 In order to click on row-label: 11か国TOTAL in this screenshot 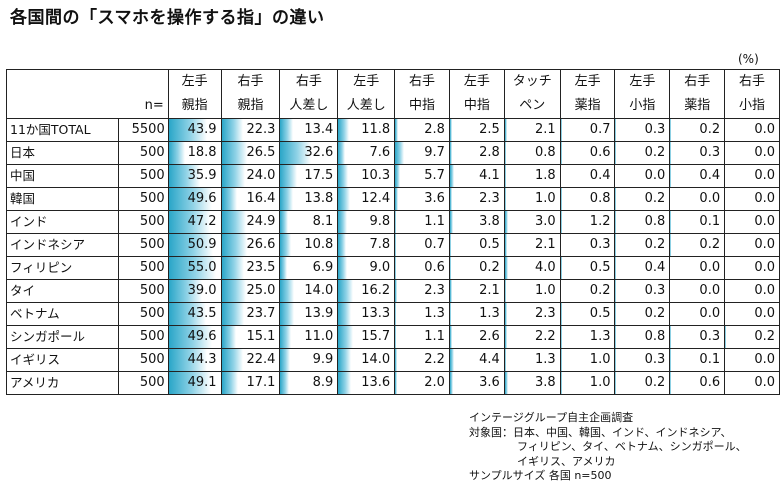, I will do `click(62, 130)`.